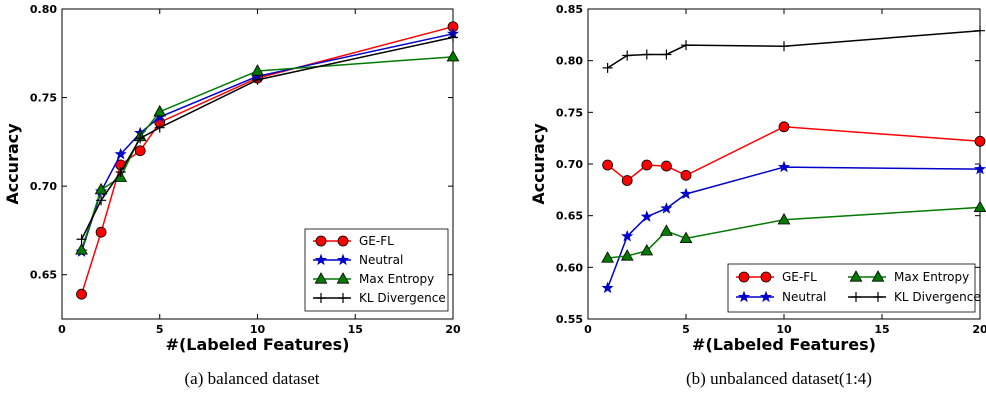 The width and height of the screenshot is (986, 398). Describe the element at coordinates (252, 378) in the screenshot. I see `caption: (a) balanced dataset` at that location.